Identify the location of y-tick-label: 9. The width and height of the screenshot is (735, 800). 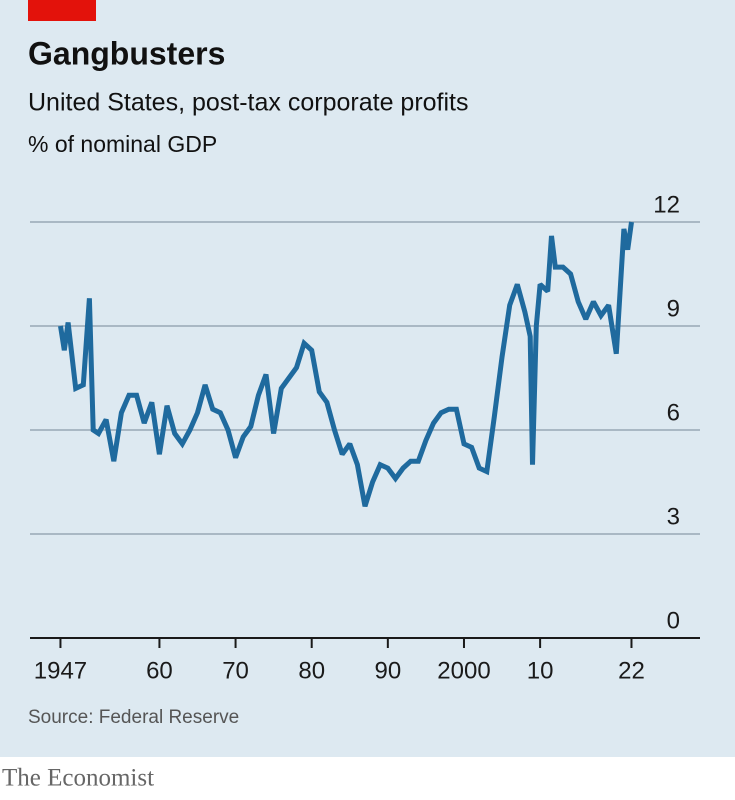
(673, 308).